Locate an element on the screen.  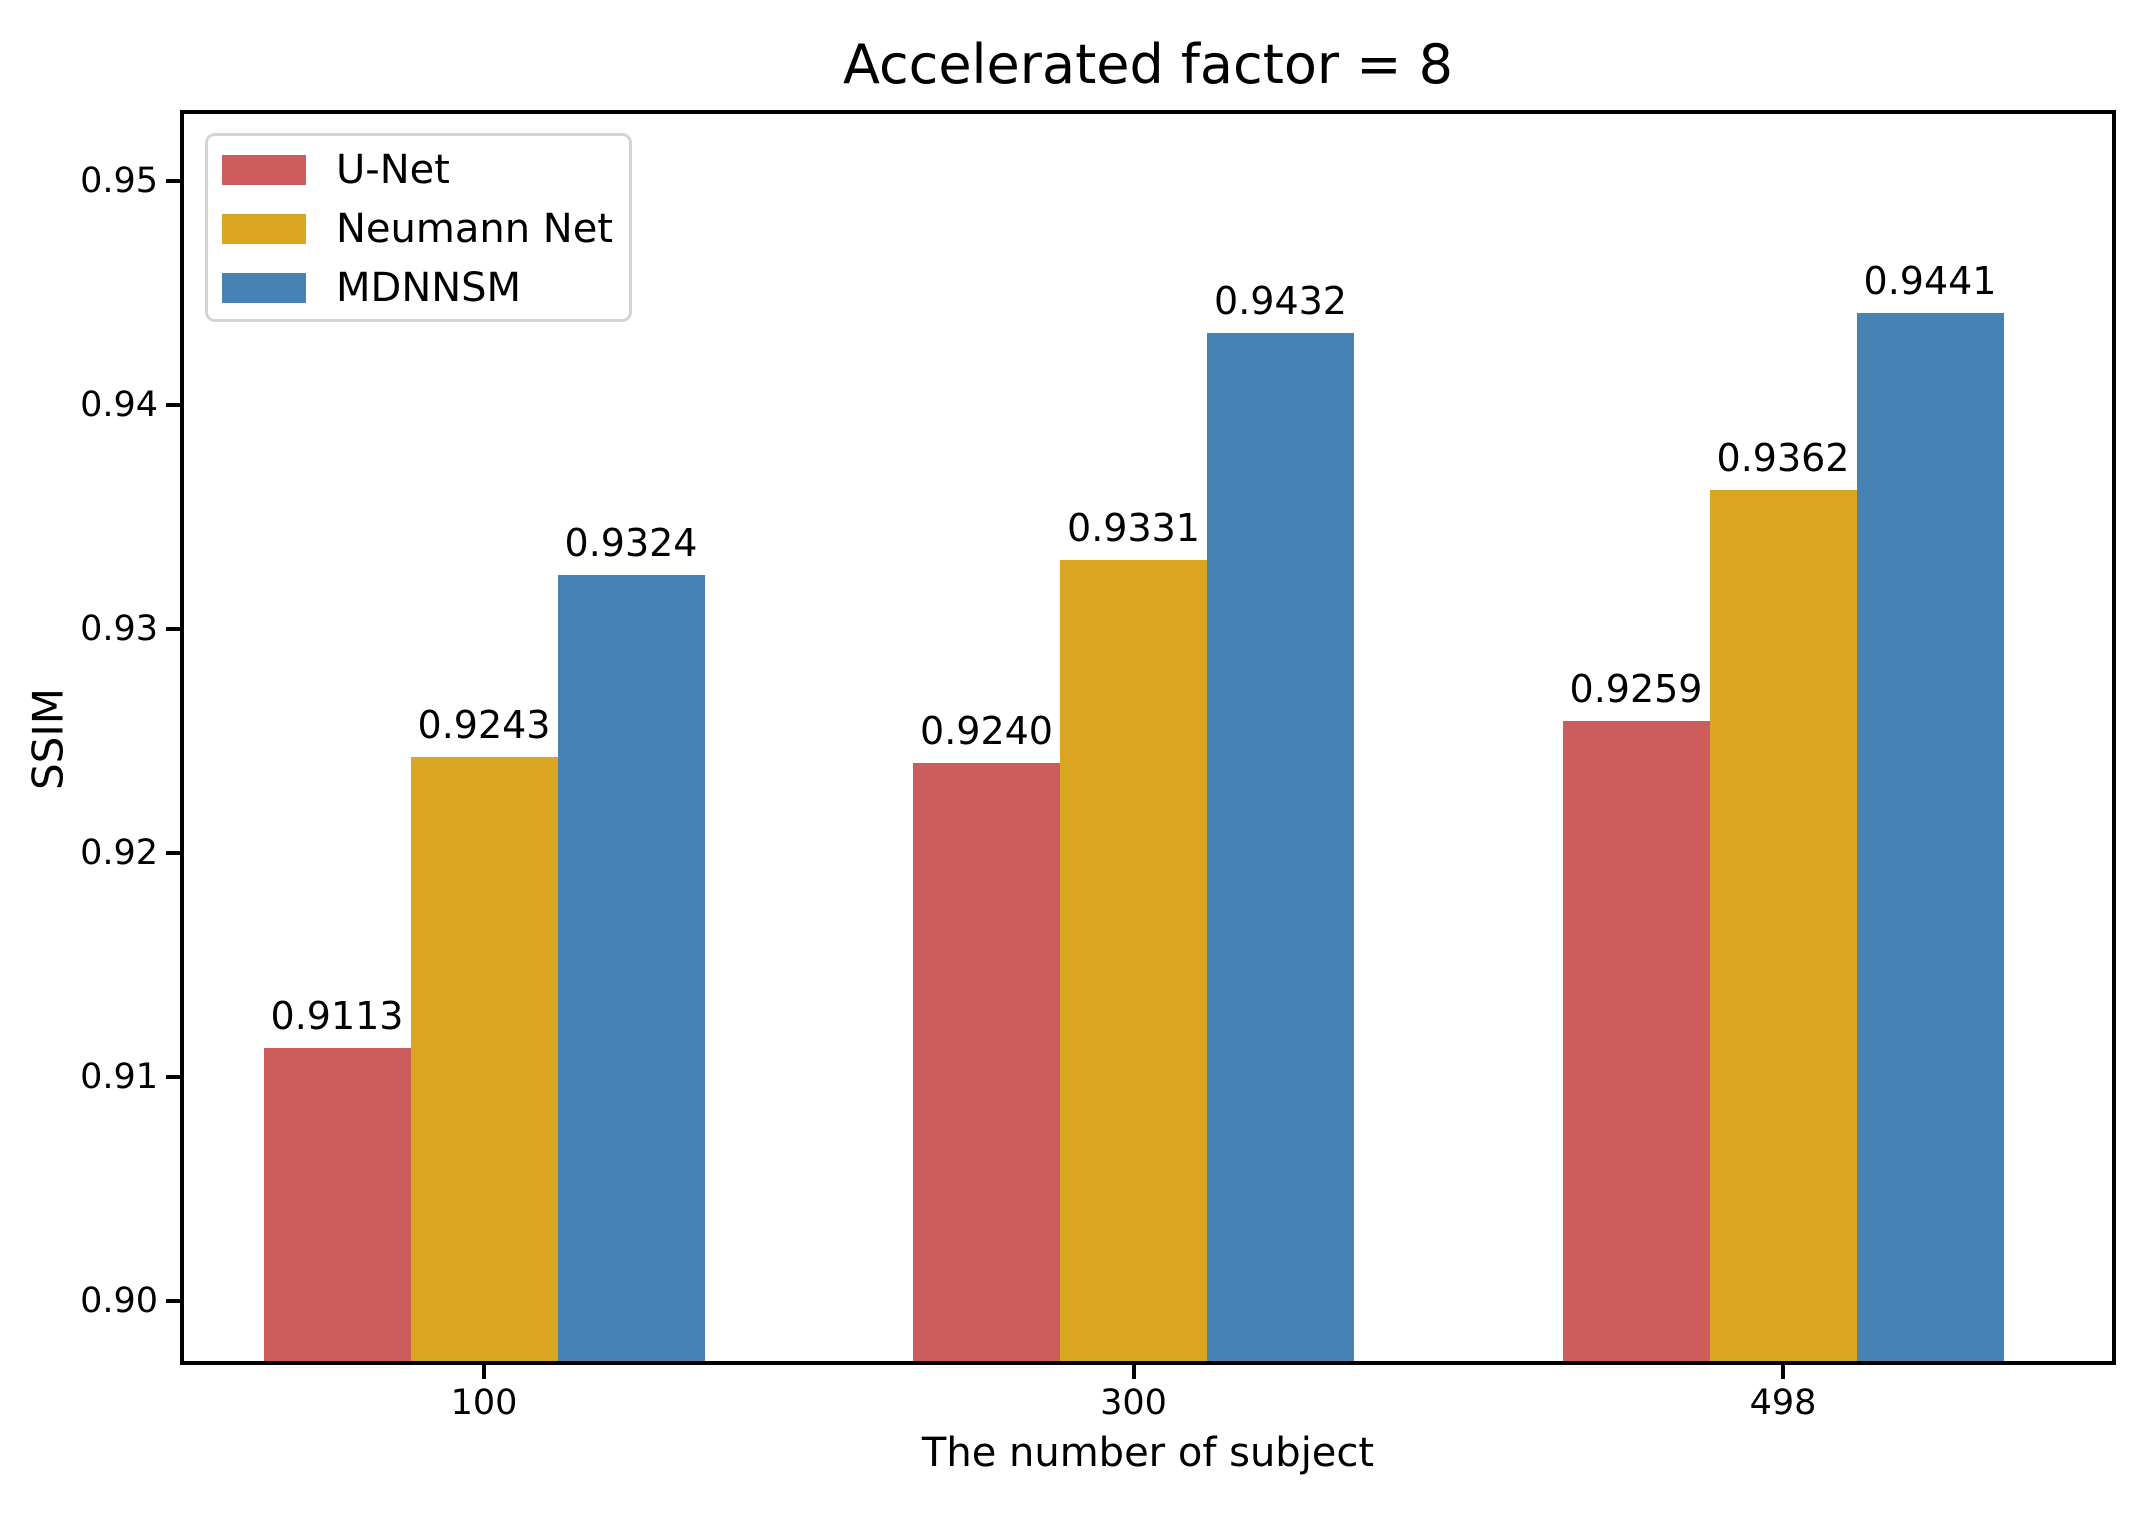
legend-swatch-mdnnsm is located at coordinates (264, 288).